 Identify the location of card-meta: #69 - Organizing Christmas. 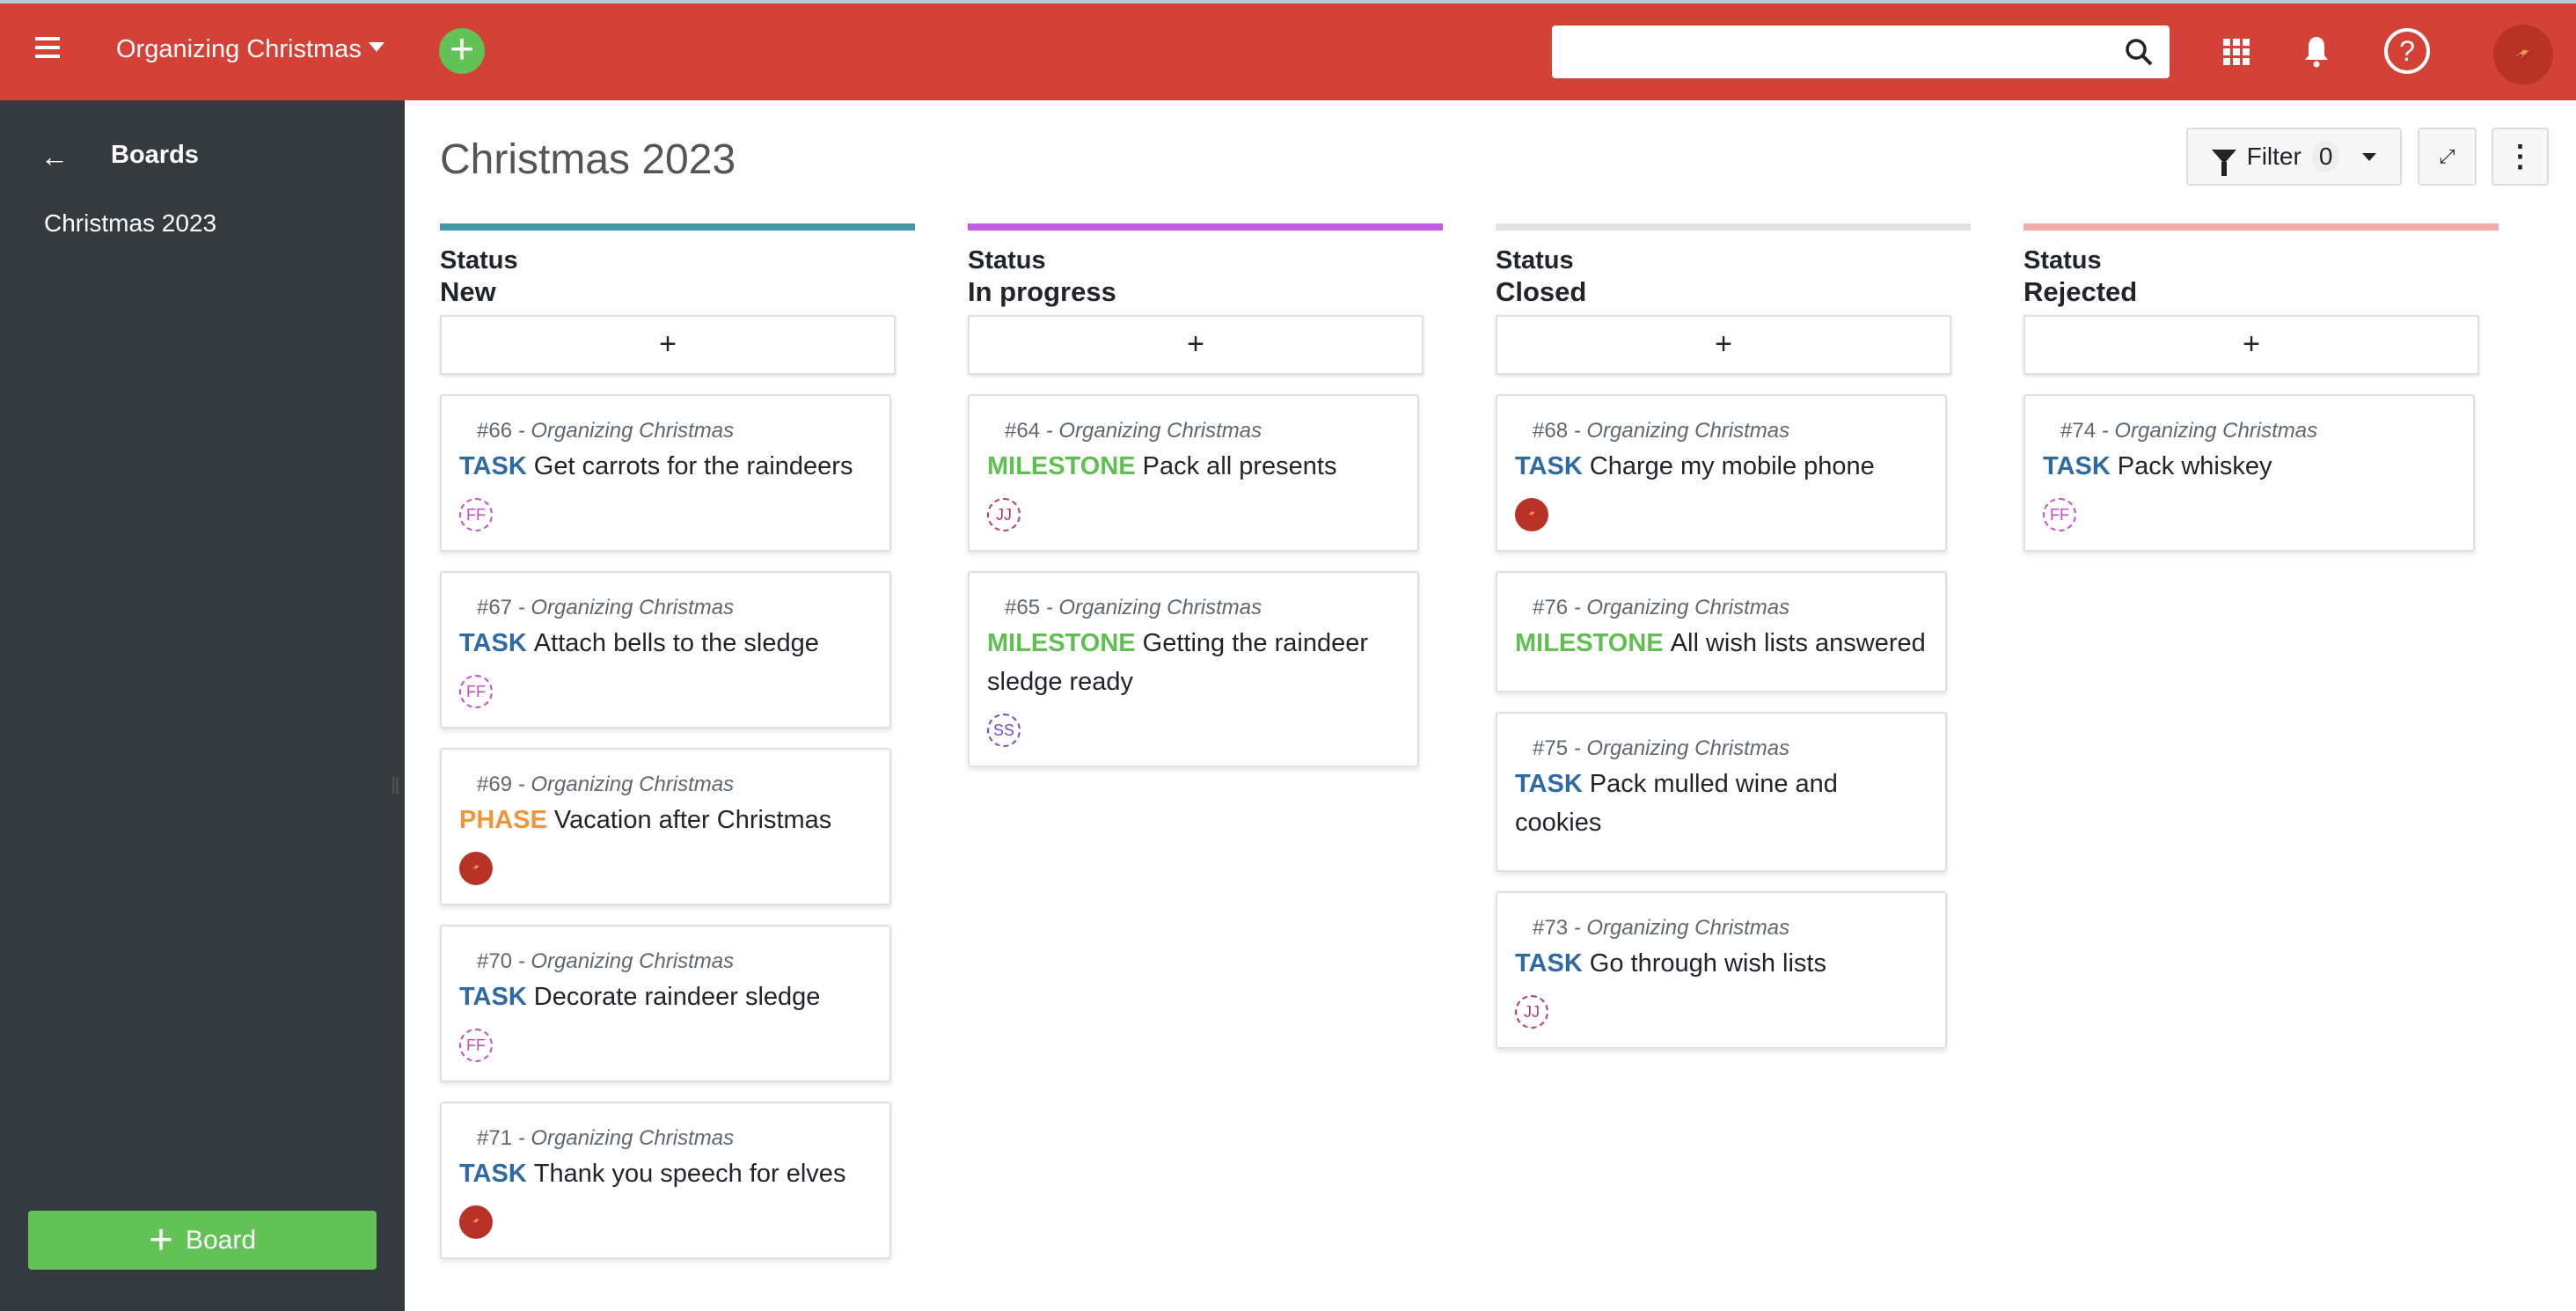
(665, 785).